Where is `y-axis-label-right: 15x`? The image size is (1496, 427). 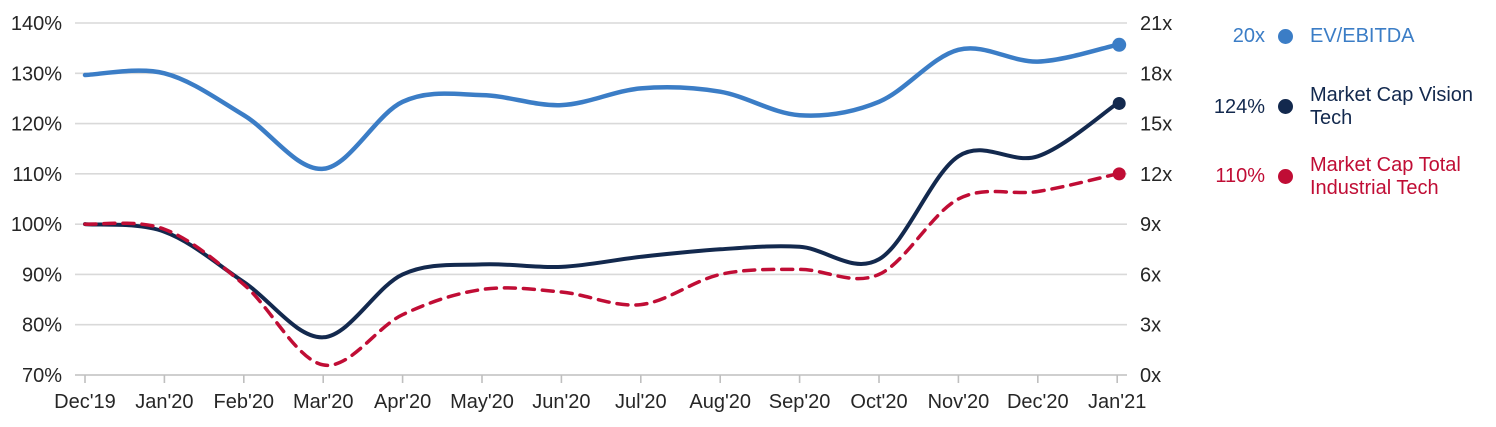
y-axis-label-right: 15x is located at coordinates (1156, 125).